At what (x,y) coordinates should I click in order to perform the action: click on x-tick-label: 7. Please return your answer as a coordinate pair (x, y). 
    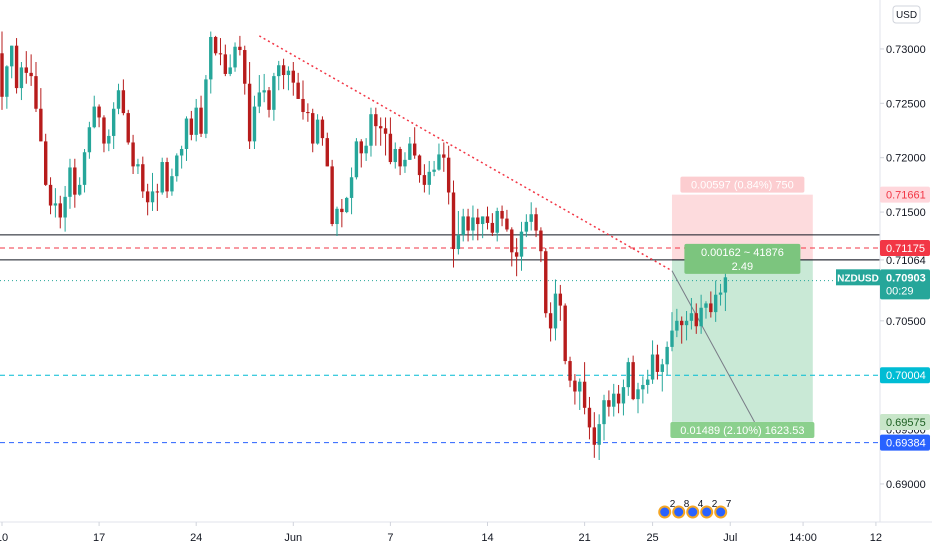
    Looking at the image, I should click on (390, 538).